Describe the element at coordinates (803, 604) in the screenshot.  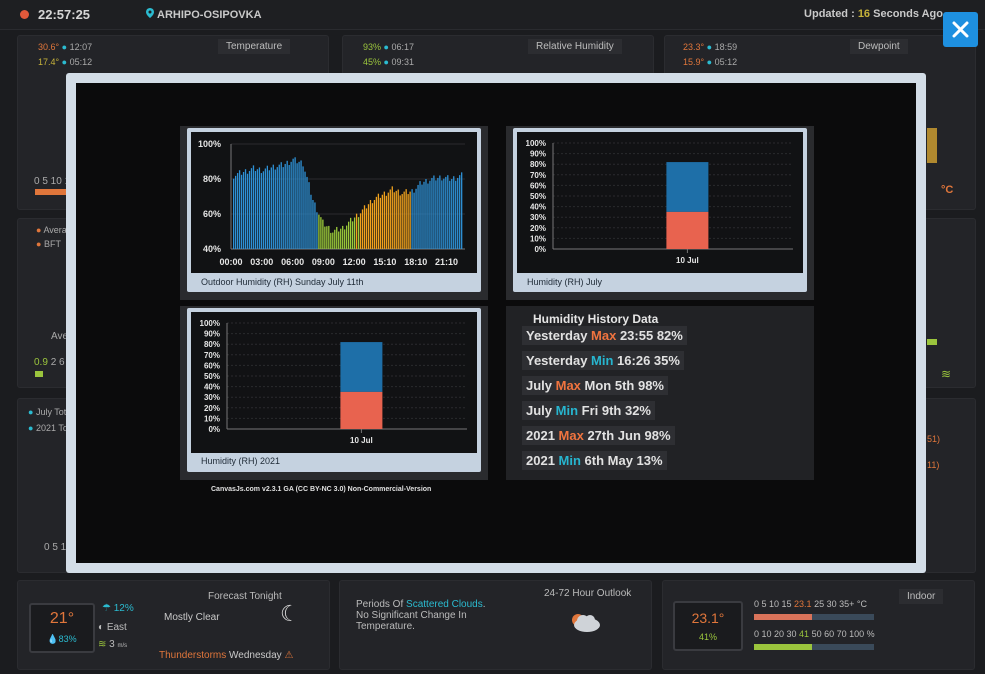
I see `indoor-temp-scale-current: 23.1` at that location.